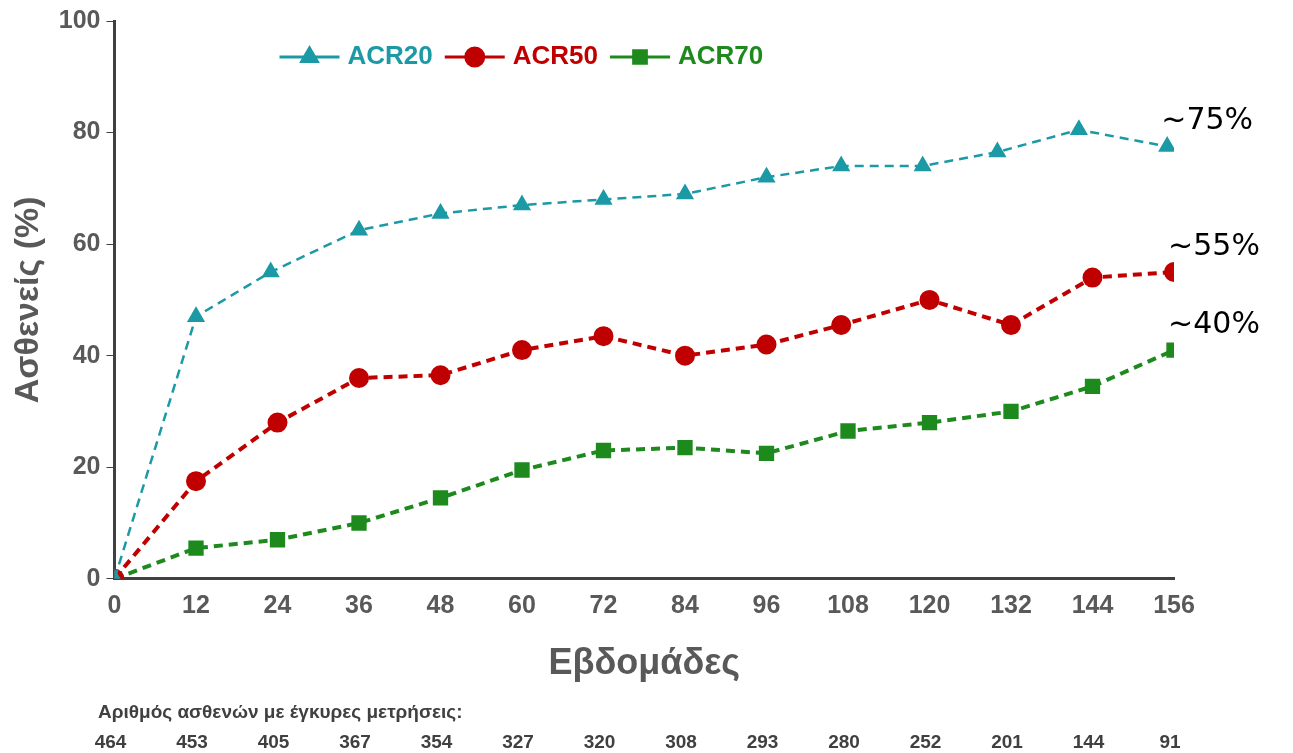  What do you see at coordinates (555, 55) in the screenshot?
I see `legend-label: ACR50` at bounding box center [555, 55].